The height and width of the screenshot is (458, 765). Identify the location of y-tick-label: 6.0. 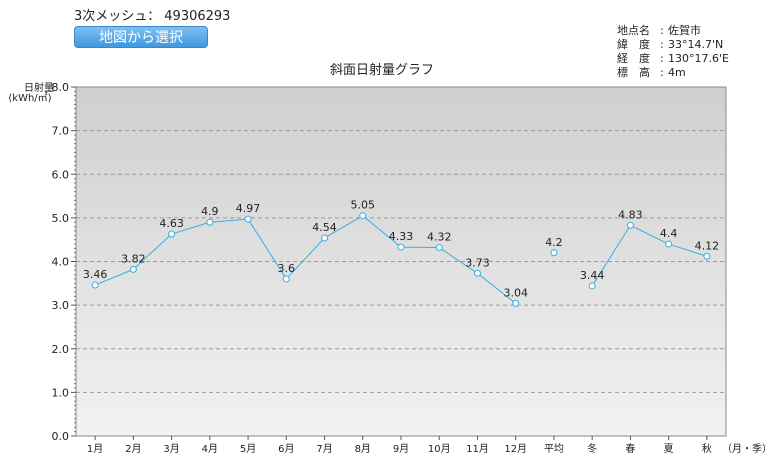
(61, 174).